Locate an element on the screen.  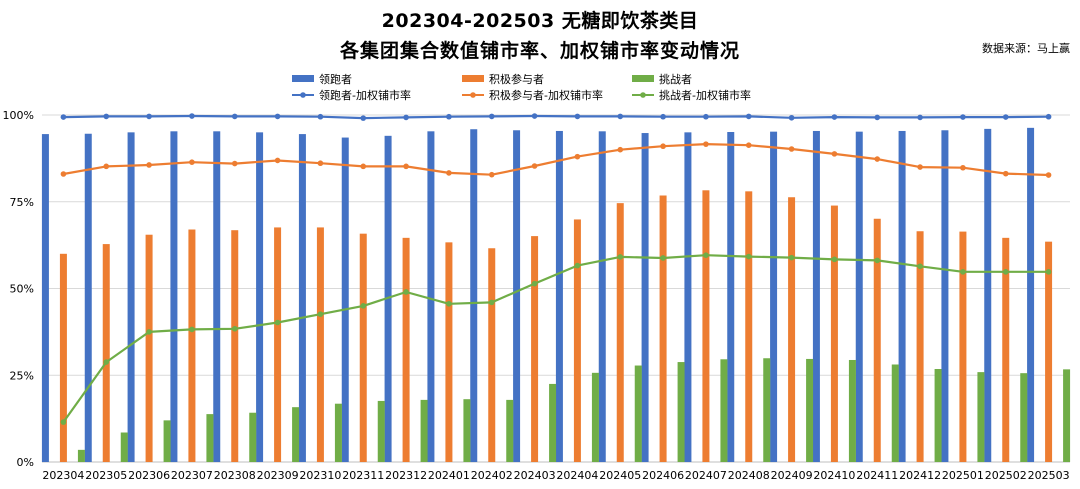
chart-title: 202304-202503 无糖即饮茶类目 is located at coordinates (540, 21).